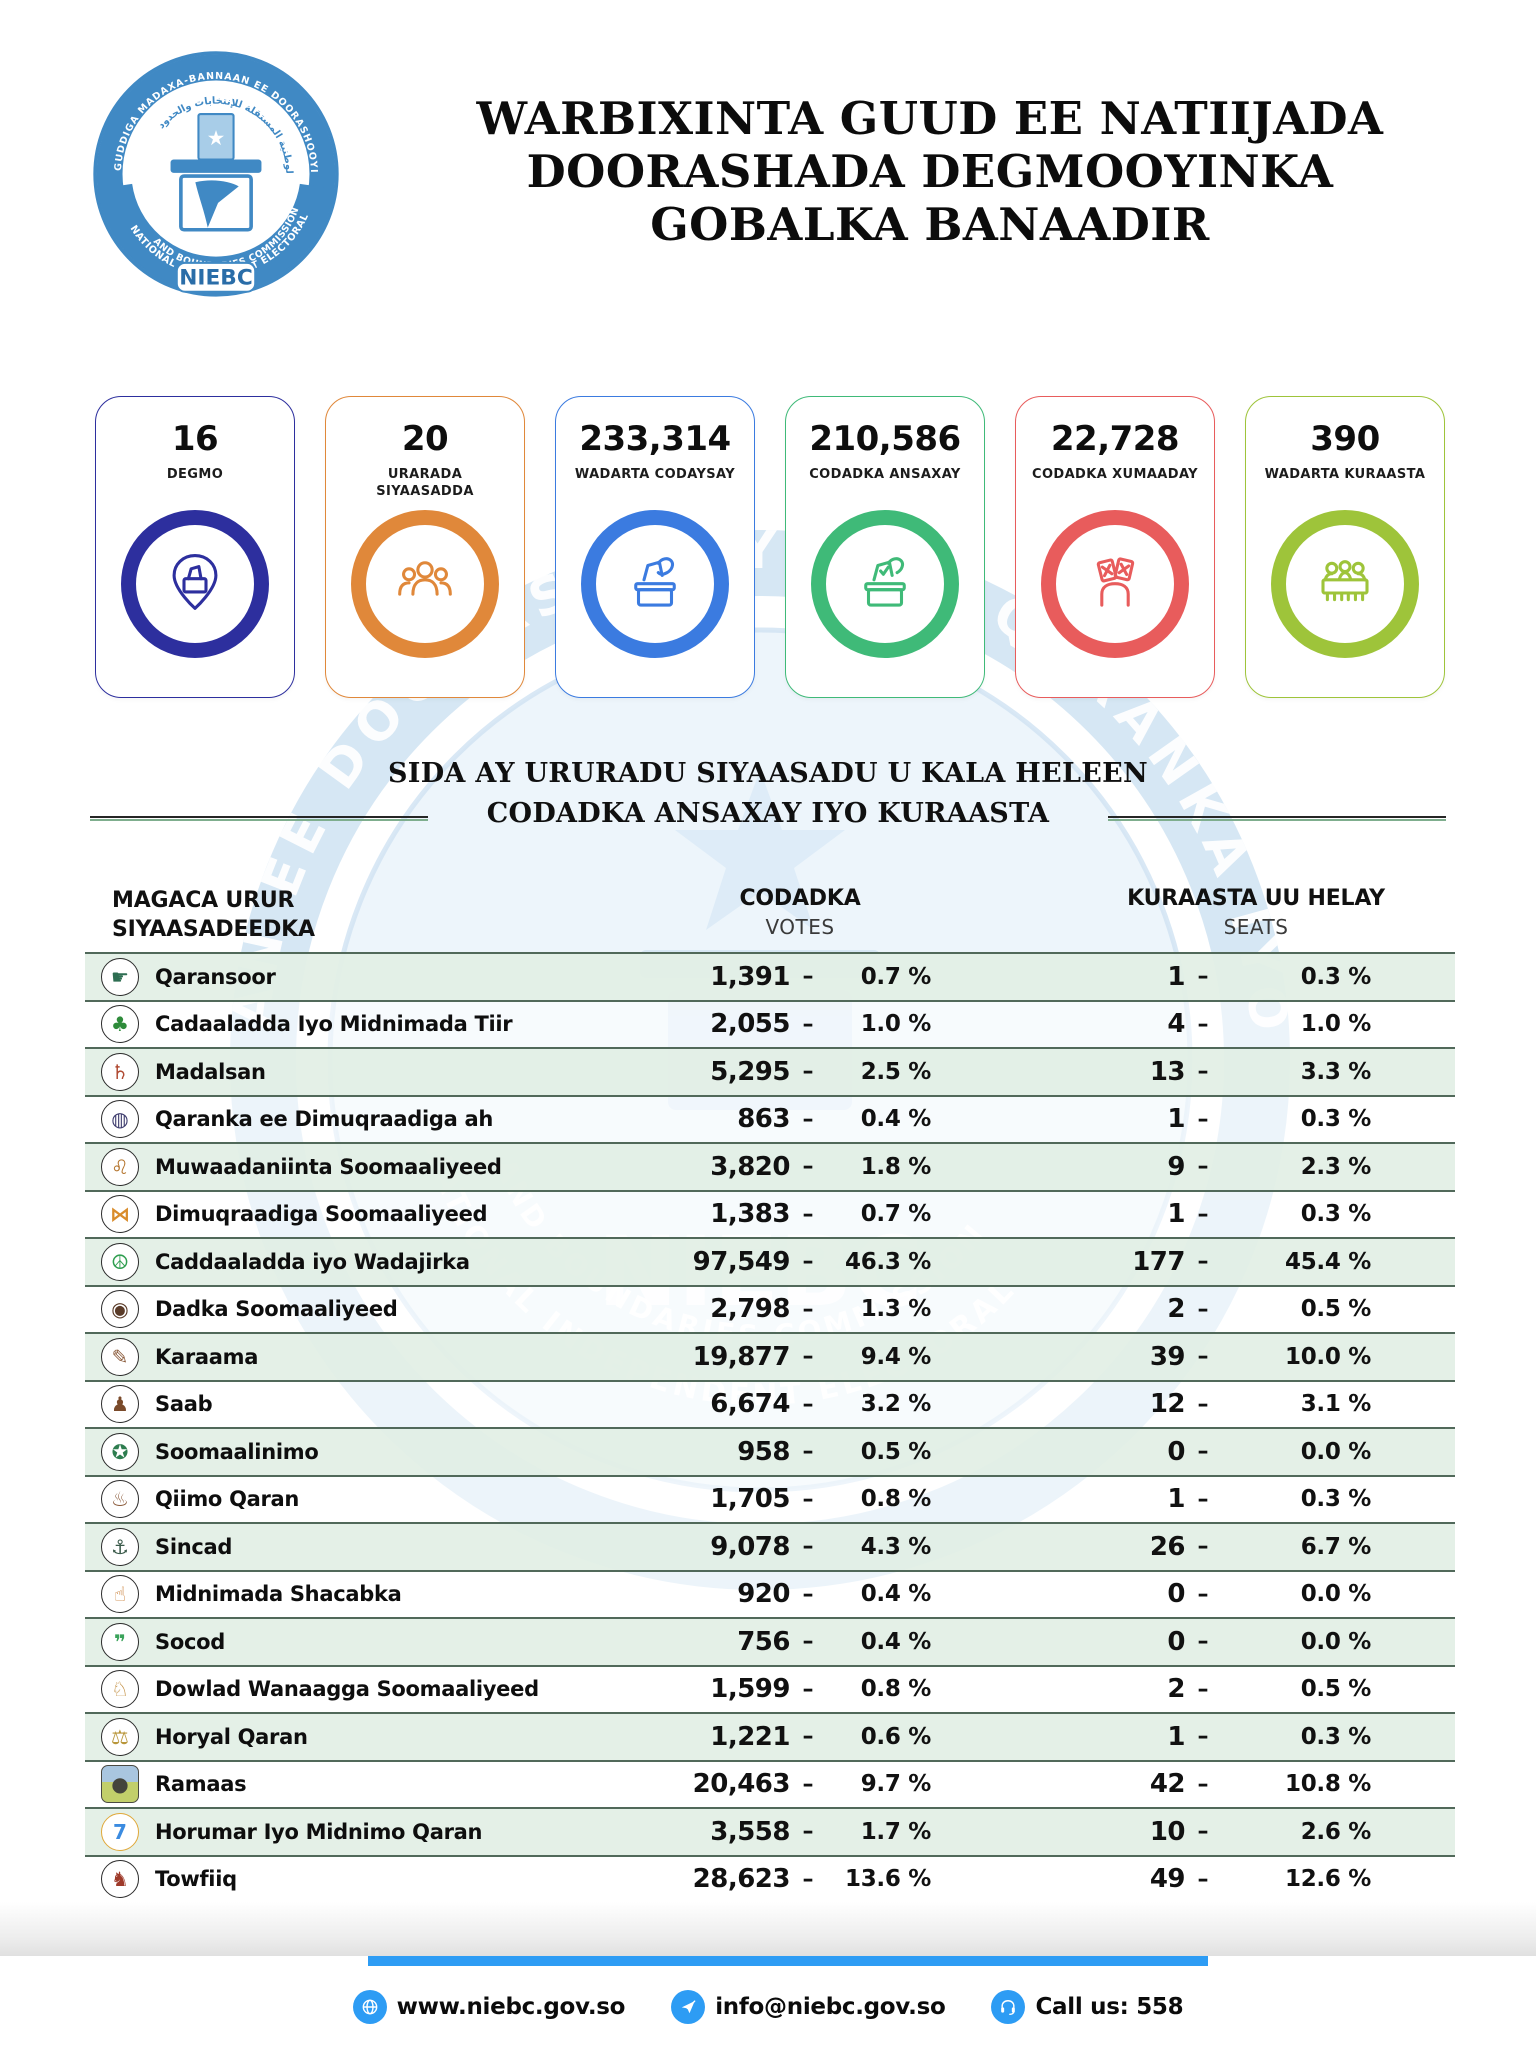  I want to click on votes-percent: 9.7 %, so click(896, 1784).